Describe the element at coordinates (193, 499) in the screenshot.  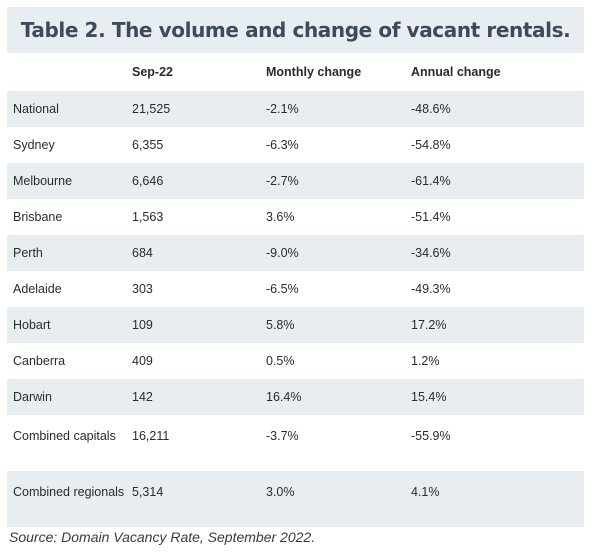
I see `volume-cell: 5,314` at that location.